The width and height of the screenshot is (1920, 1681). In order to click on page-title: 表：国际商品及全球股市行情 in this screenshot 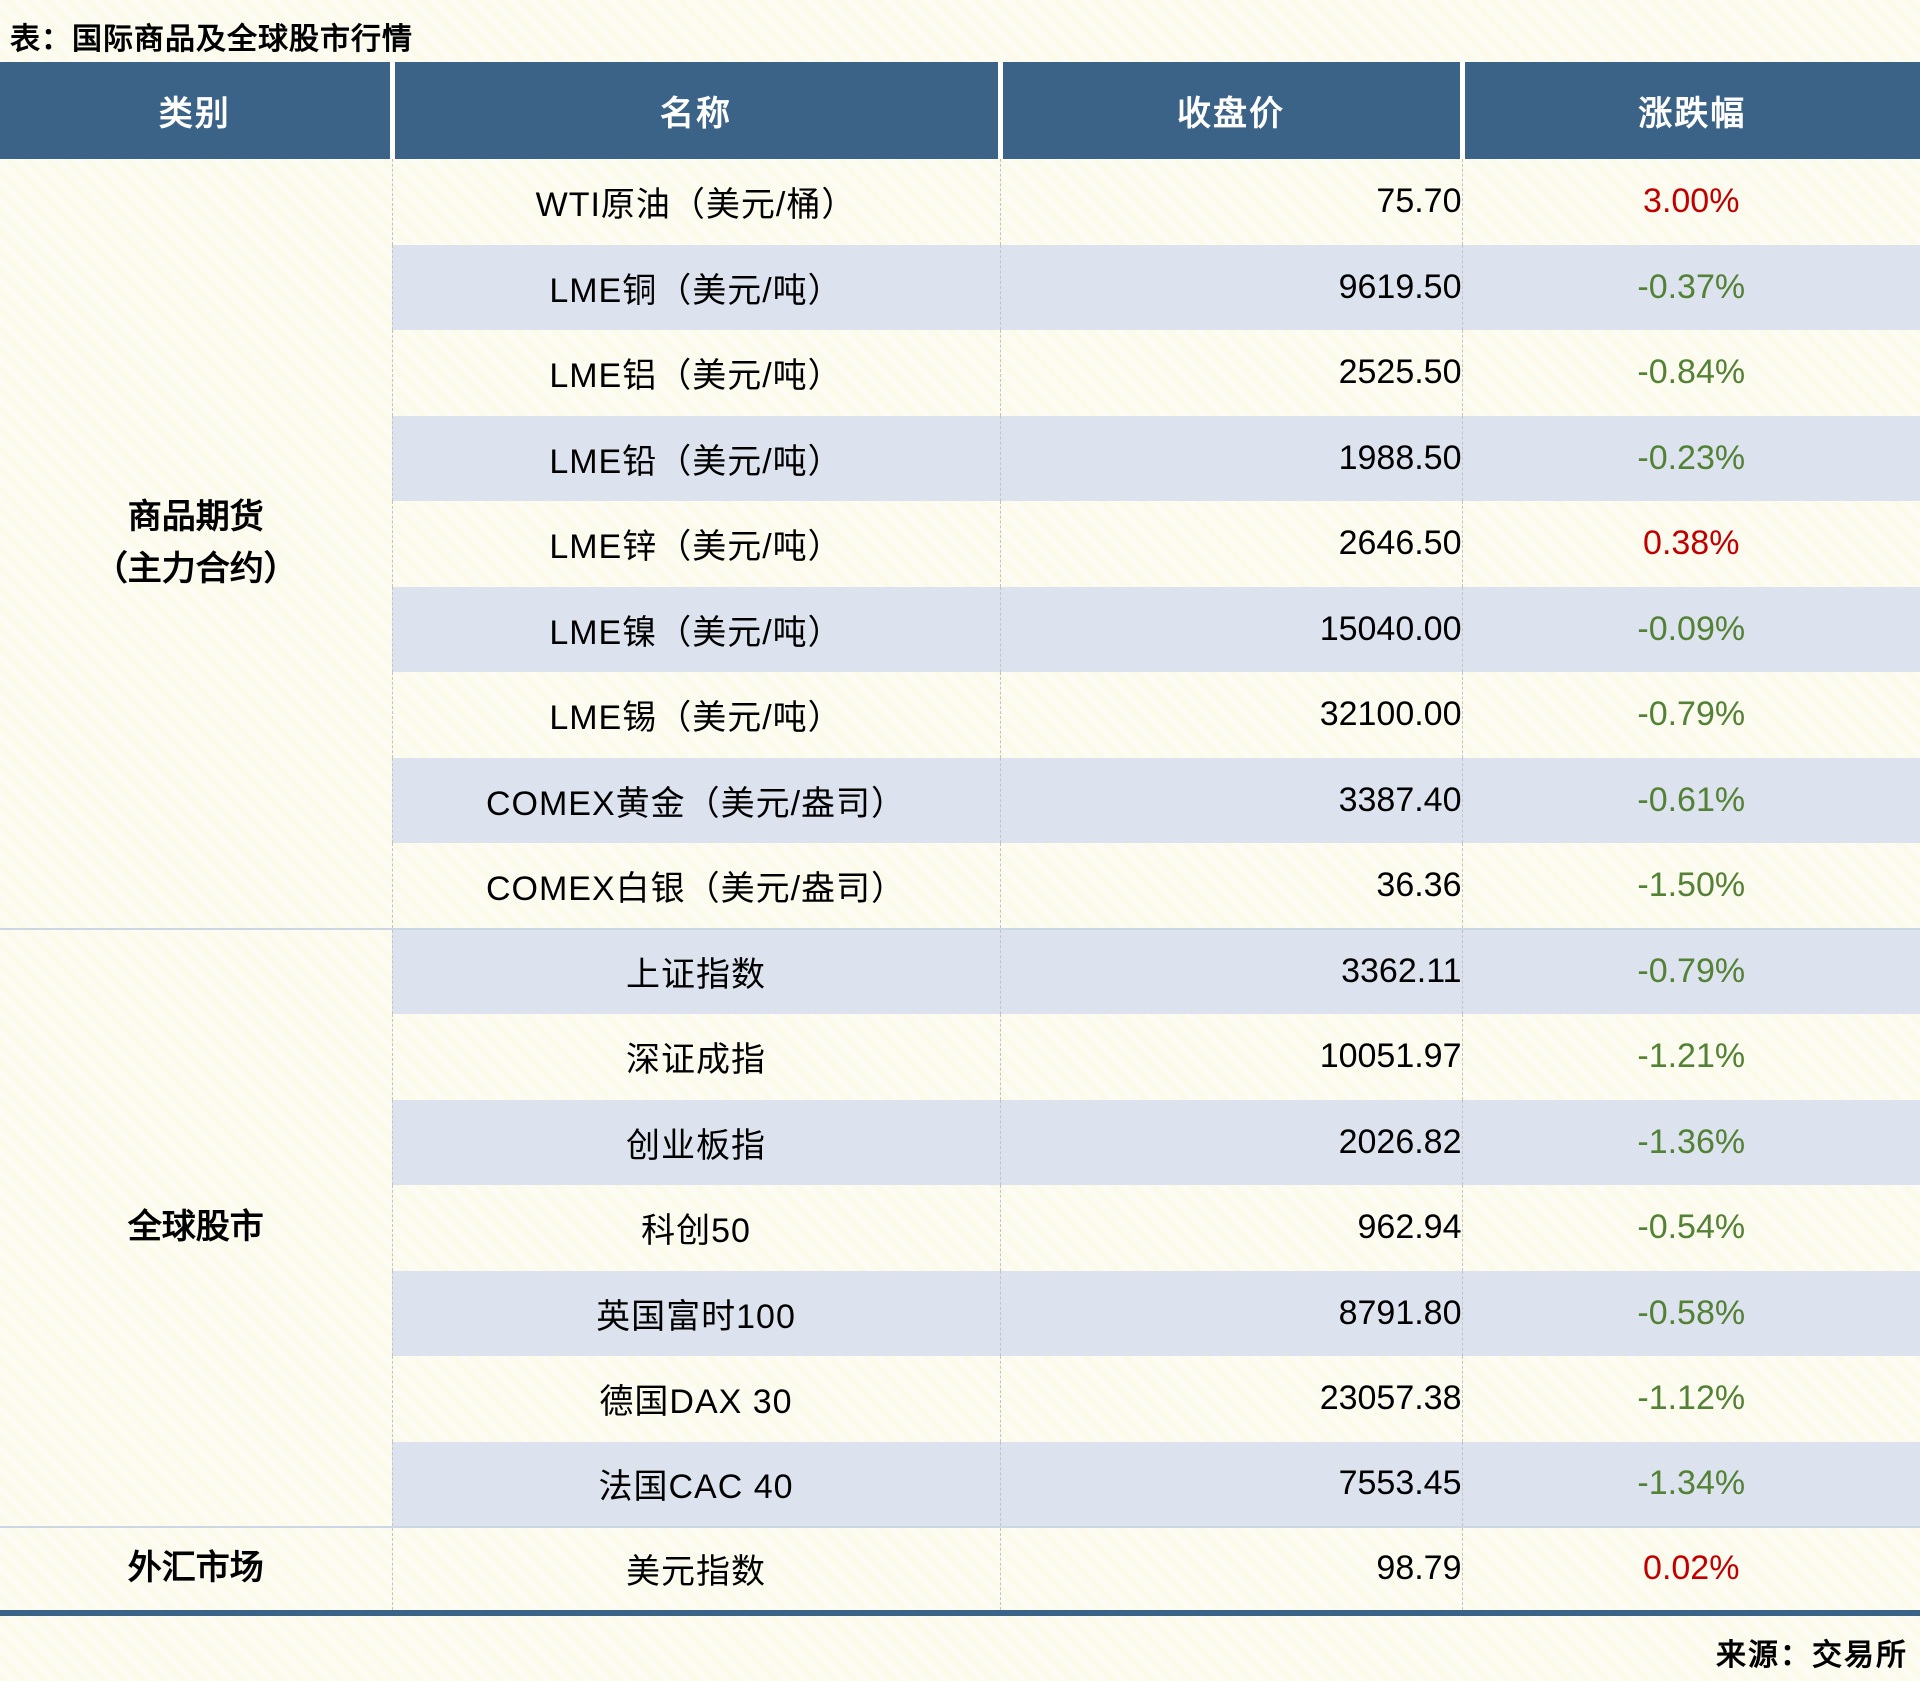, I will do `click(211, 39)`.